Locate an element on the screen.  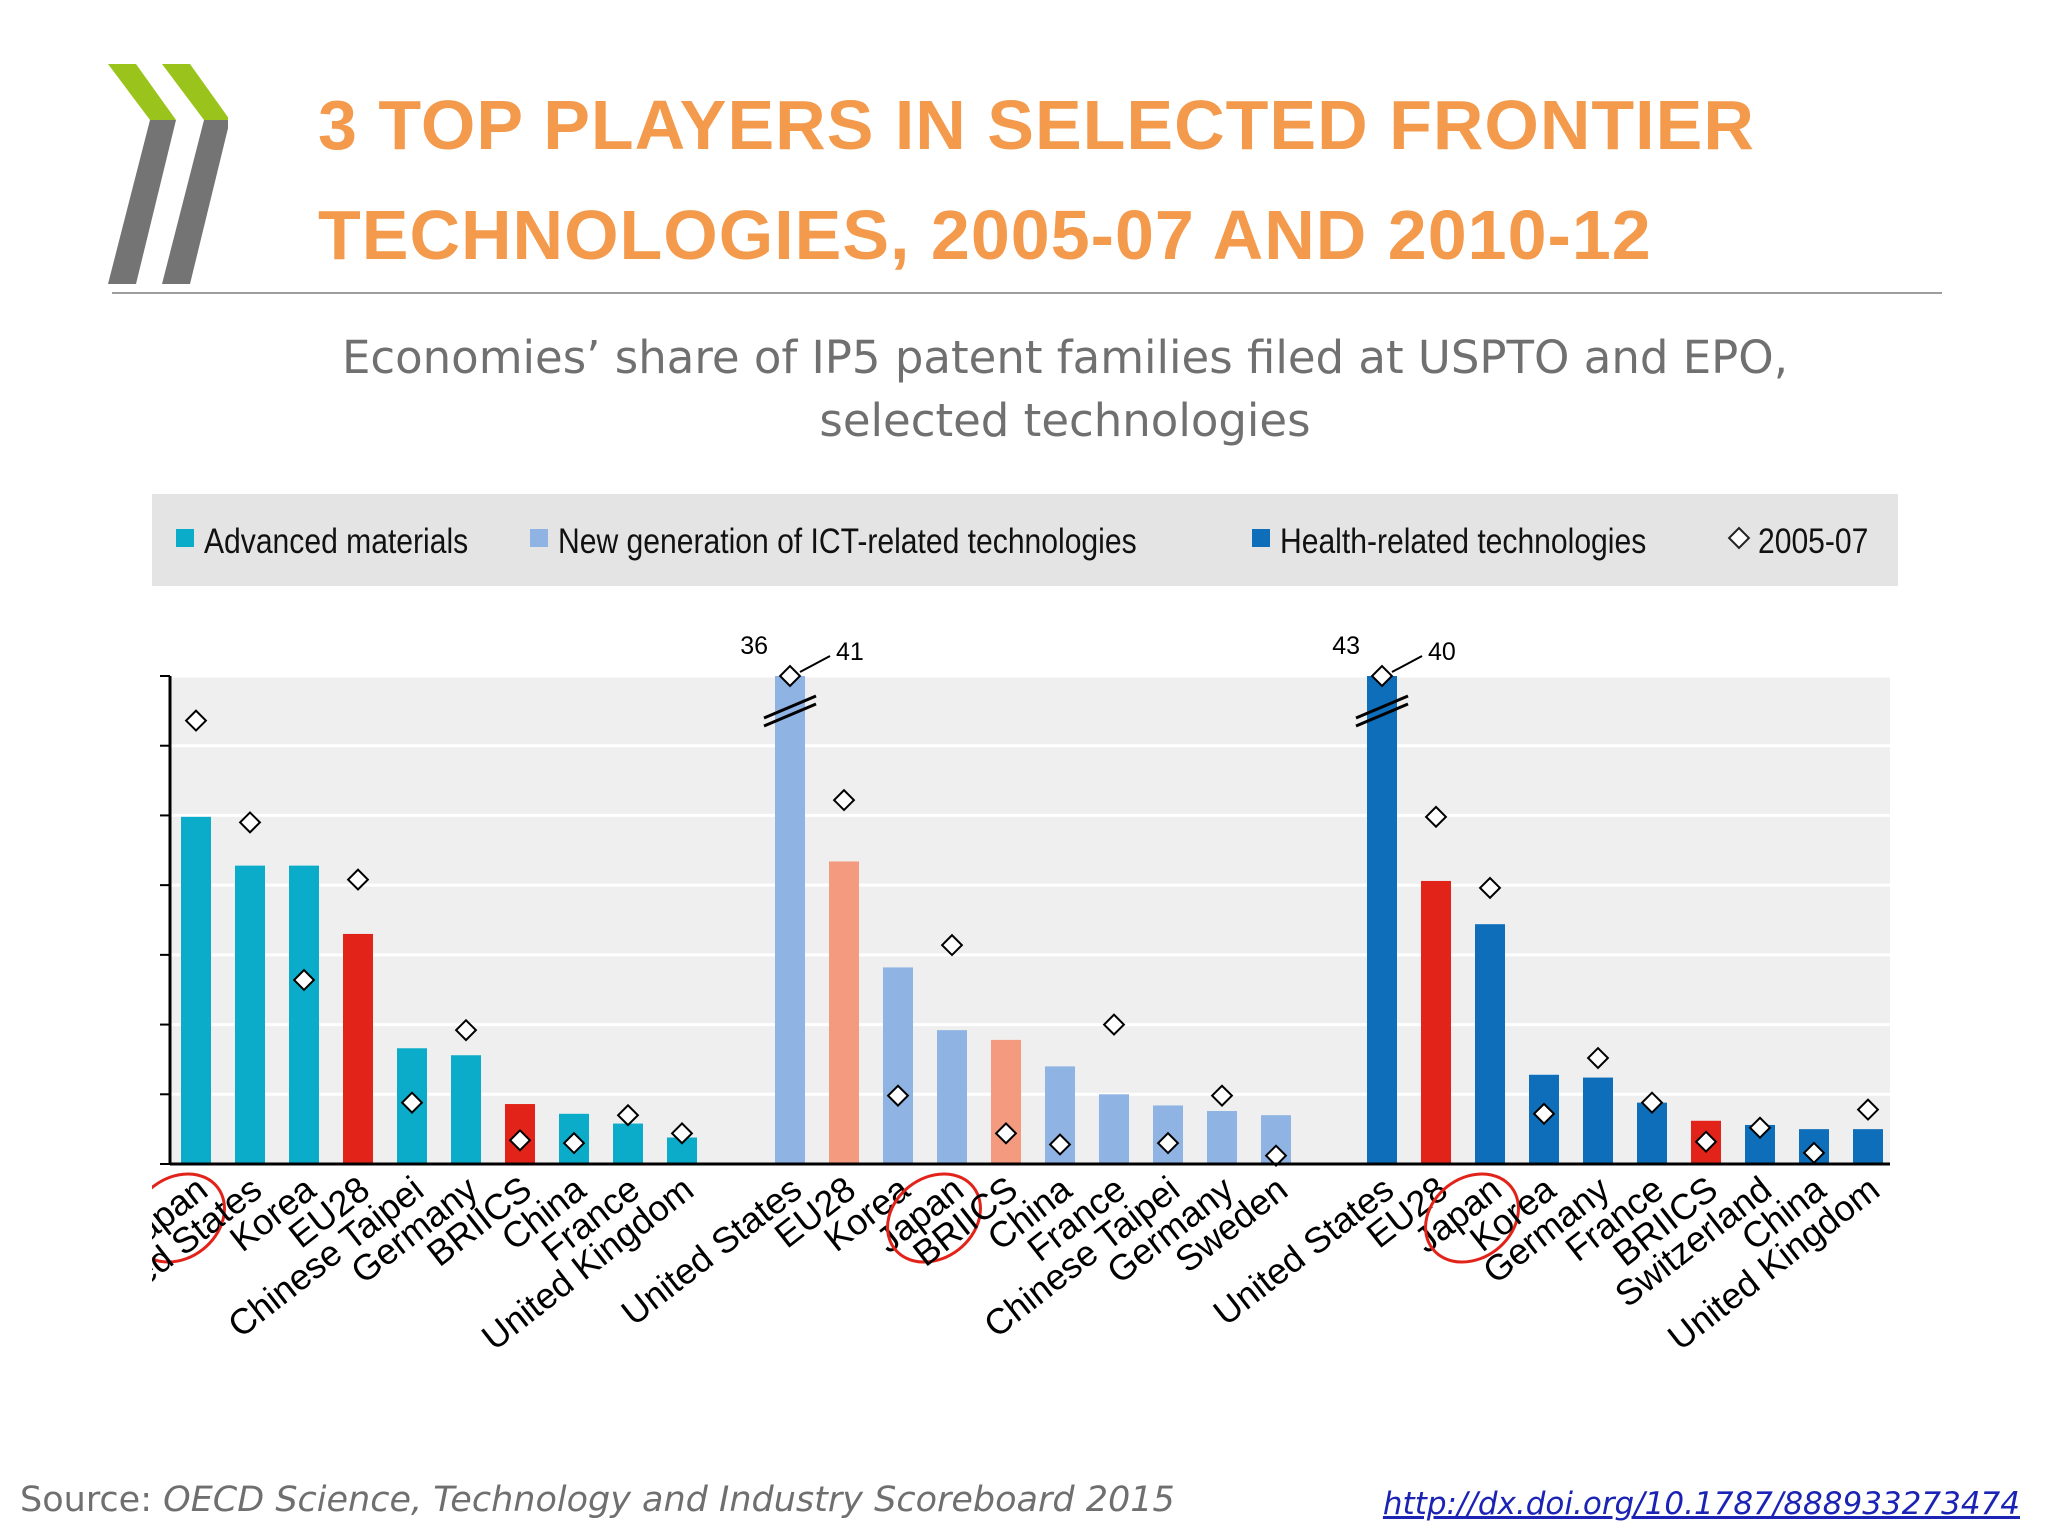
source-prefix: Source: is located at coordinates (92, 1500).